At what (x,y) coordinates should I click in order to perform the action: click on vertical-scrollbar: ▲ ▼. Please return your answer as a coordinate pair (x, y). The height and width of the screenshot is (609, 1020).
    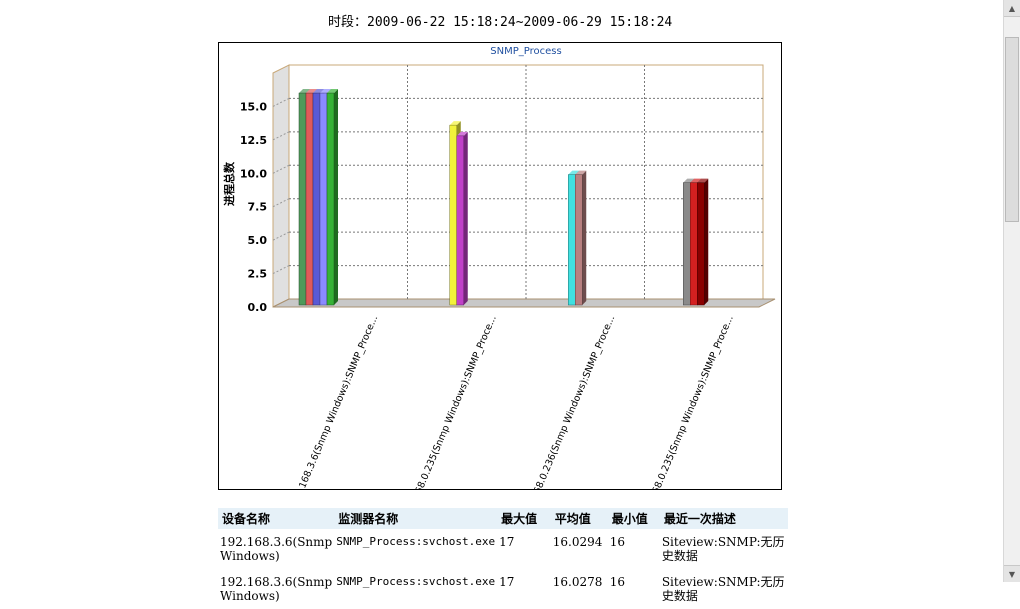
    Looking at the image, I should click on (1011, 291).